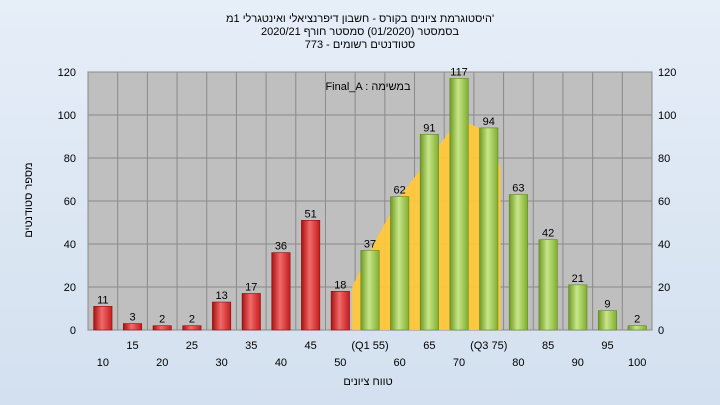 The width and height of the screenshot is (720, 405). What do you see at coordinates (67, 116) in the screenshot?
I see `y-tick-label-left: 100` at bounding box center [67, 116].